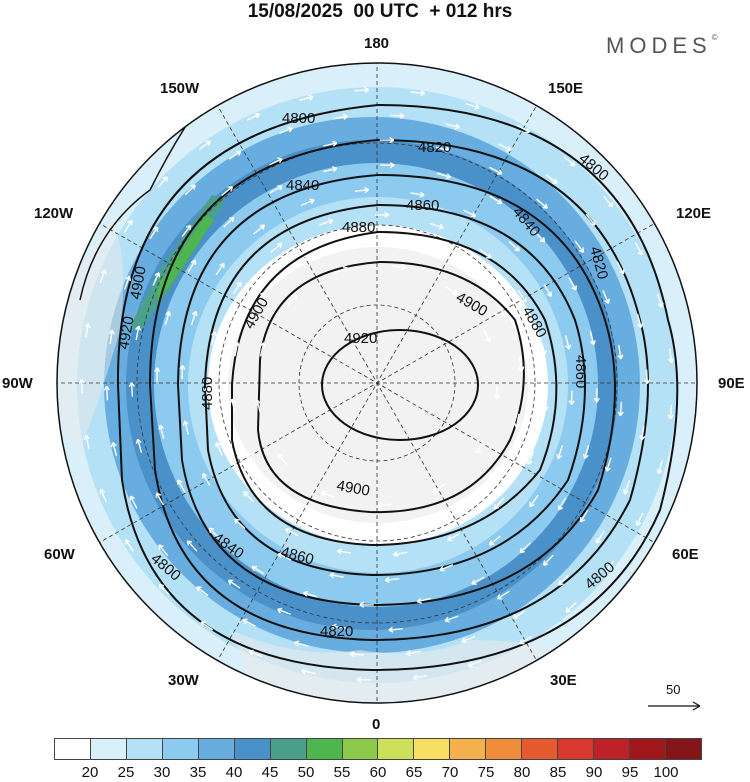 The width and height of the screenshot is (750, 782). I want to click on lon-label-90w: 90W, so click(17, 383).